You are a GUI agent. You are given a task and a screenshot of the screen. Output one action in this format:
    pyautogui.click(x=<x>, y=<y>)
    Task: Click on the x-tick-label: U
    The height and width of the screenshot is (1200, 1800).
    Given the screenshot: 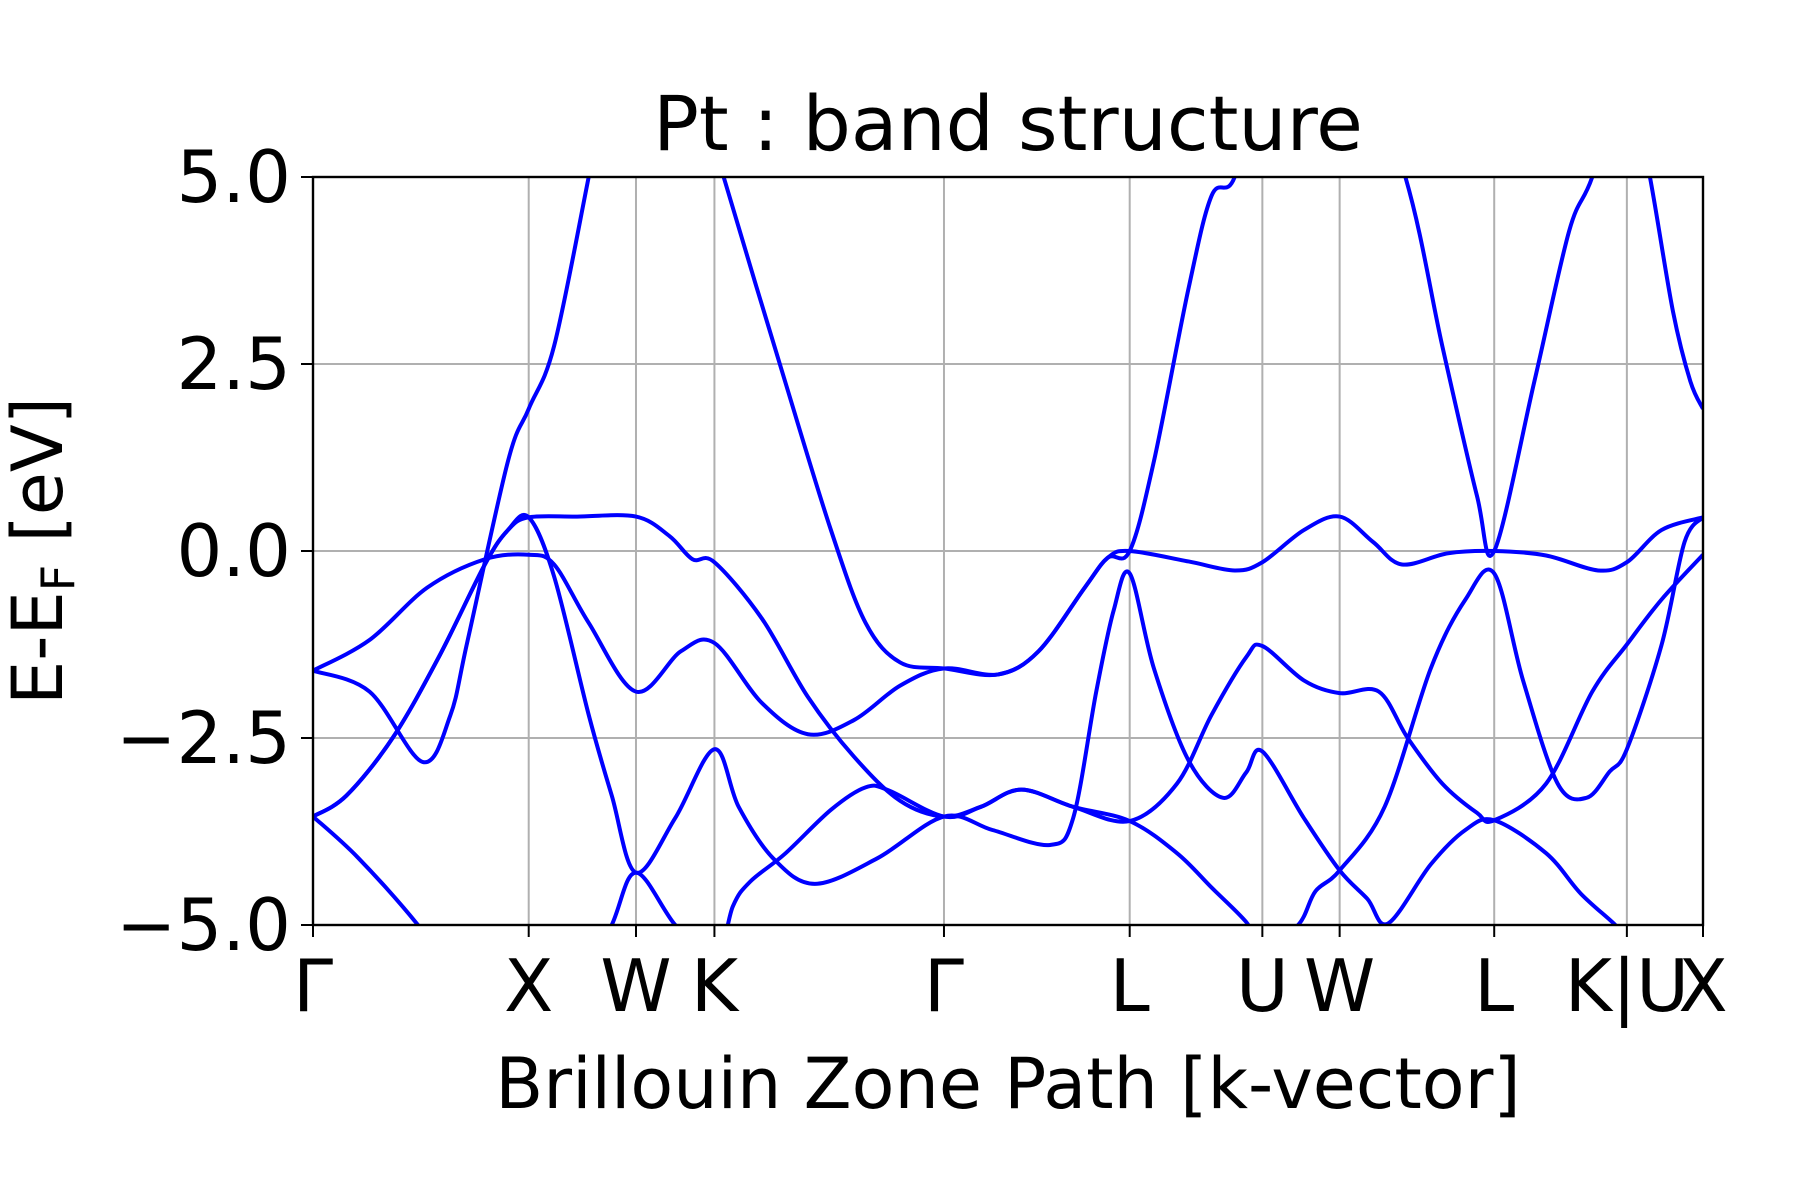 What is the action you would take?
    pyautogui.click(x=1262, y=986)
    